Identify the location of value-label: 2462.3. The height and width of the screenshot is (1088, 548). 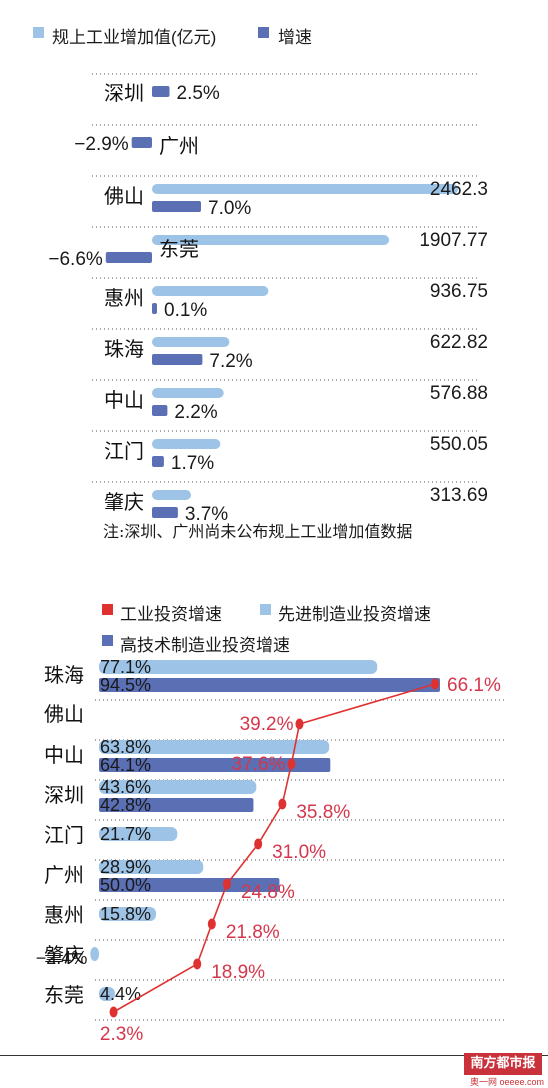
(459, 189).